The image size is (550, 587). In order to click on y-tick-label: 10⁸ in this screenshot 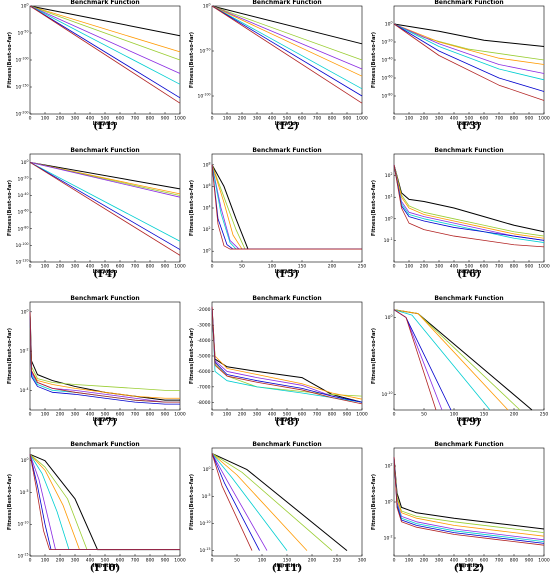, I will do `click(207, 164)`.